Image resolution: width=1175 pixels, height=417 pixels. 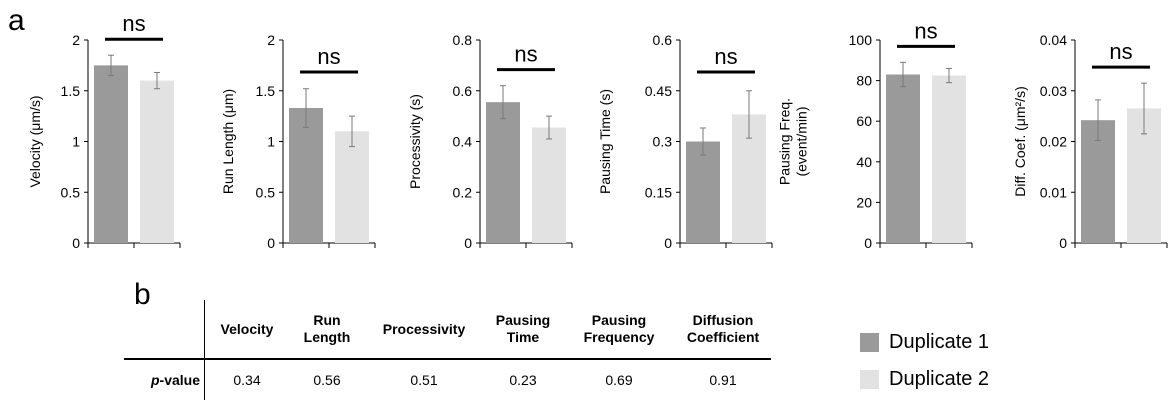 I want to click on col-header-diffusion-coefficient: Diffusion Coefficient, so click(x=723, y=329).